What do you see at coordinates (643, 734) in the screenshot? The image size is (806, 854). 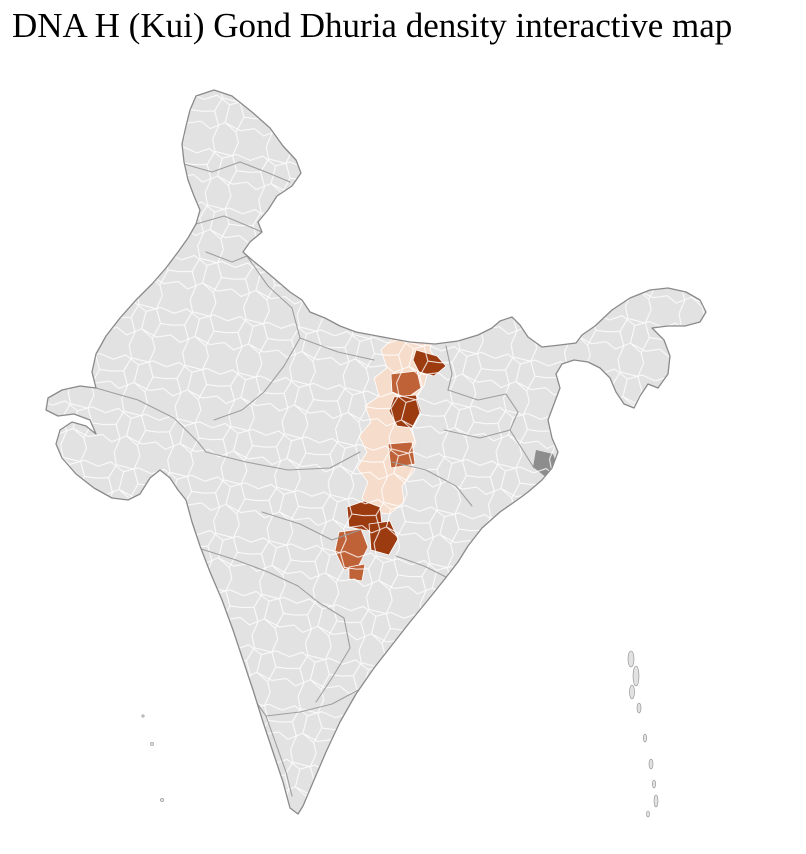 I see `andaman-nicobar-islands` at bounding box center [643, 734].